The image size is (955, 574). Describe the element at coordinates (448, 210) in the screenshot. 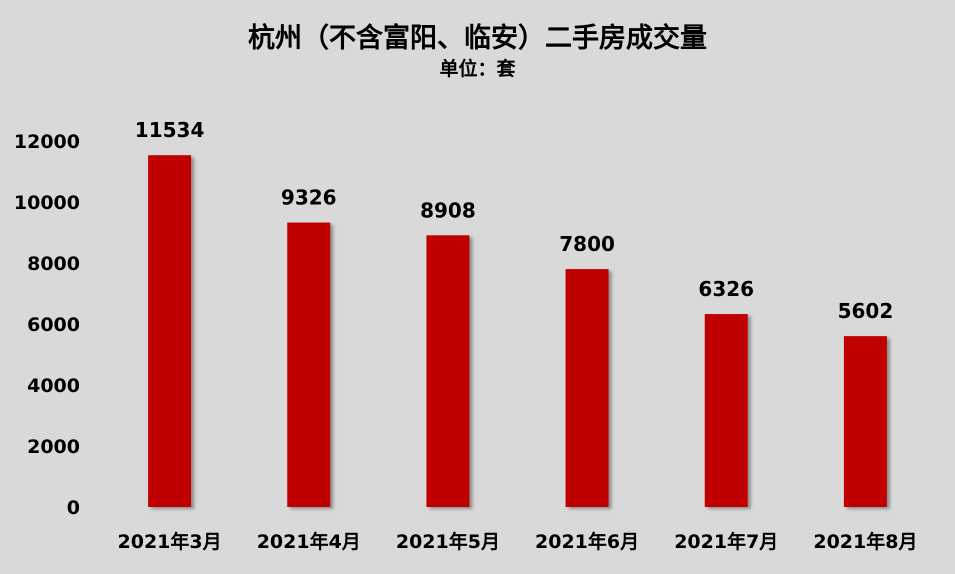

I see `data-label-2: 8908` at that location.